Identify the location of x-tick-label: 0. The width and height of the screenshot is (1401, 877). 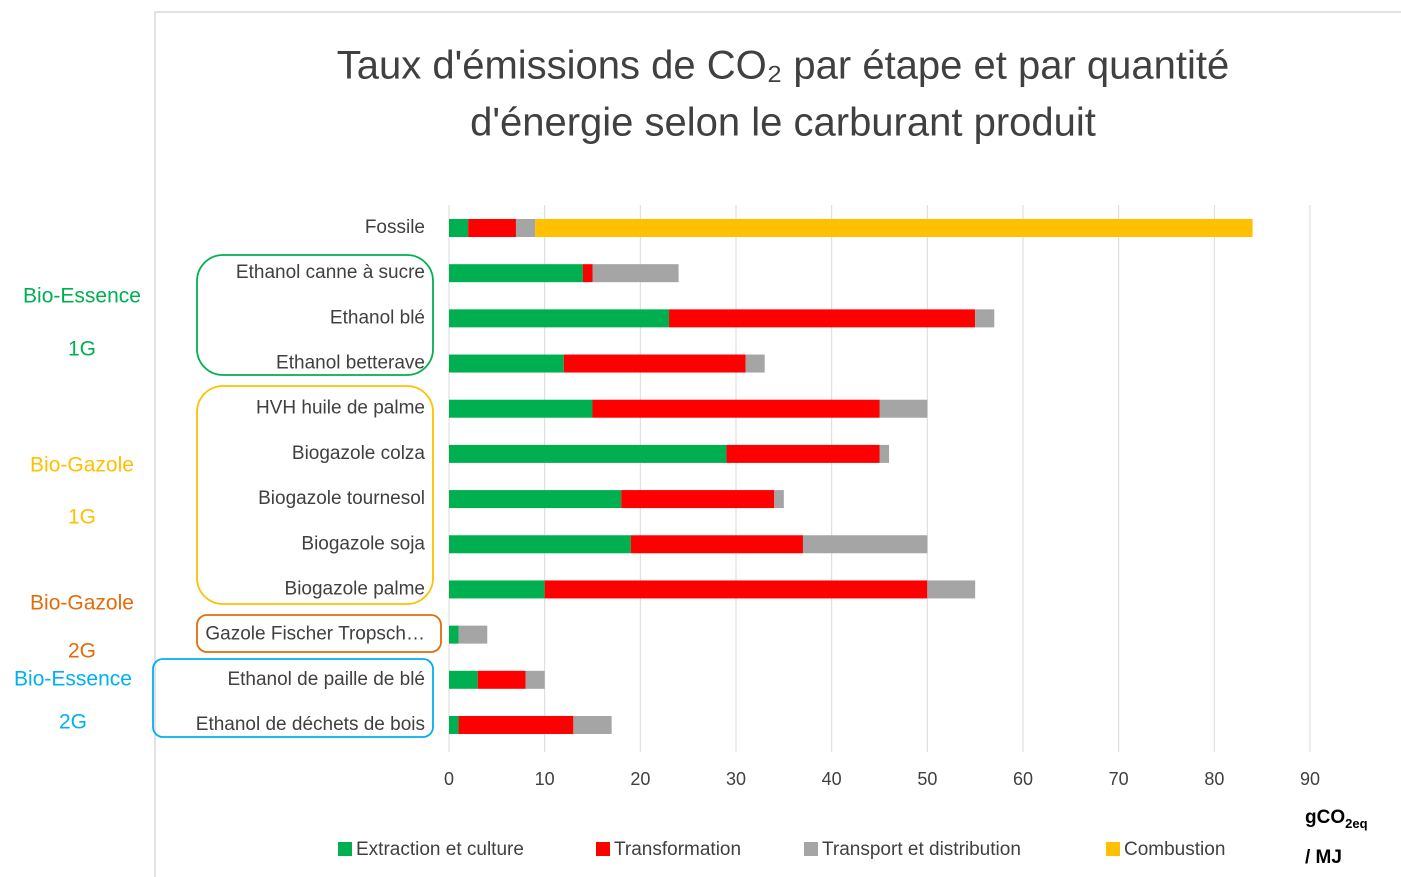
(449, 779).